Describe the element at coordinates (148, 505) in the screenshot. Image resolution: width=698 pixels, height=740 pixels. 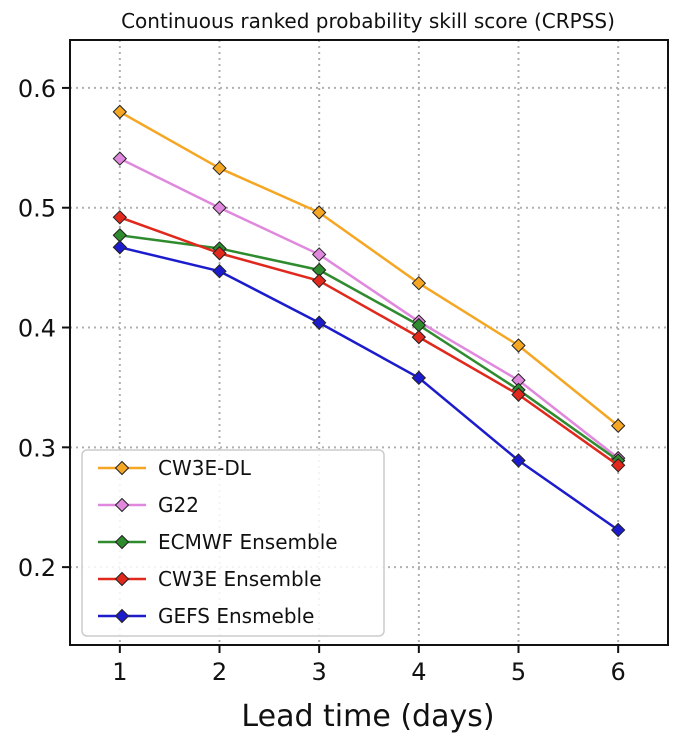
I see `legend-item: G22` at that location.